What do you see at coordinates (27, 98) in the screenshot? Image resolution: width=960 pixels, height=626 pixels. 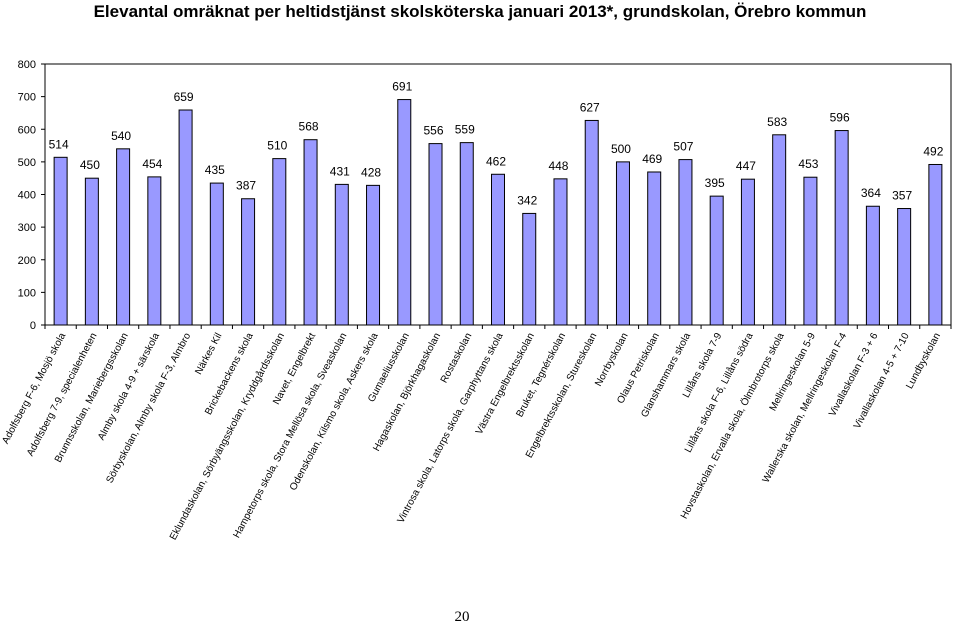 I see `y-tick-label: 700` at bounding box center [27, 98].